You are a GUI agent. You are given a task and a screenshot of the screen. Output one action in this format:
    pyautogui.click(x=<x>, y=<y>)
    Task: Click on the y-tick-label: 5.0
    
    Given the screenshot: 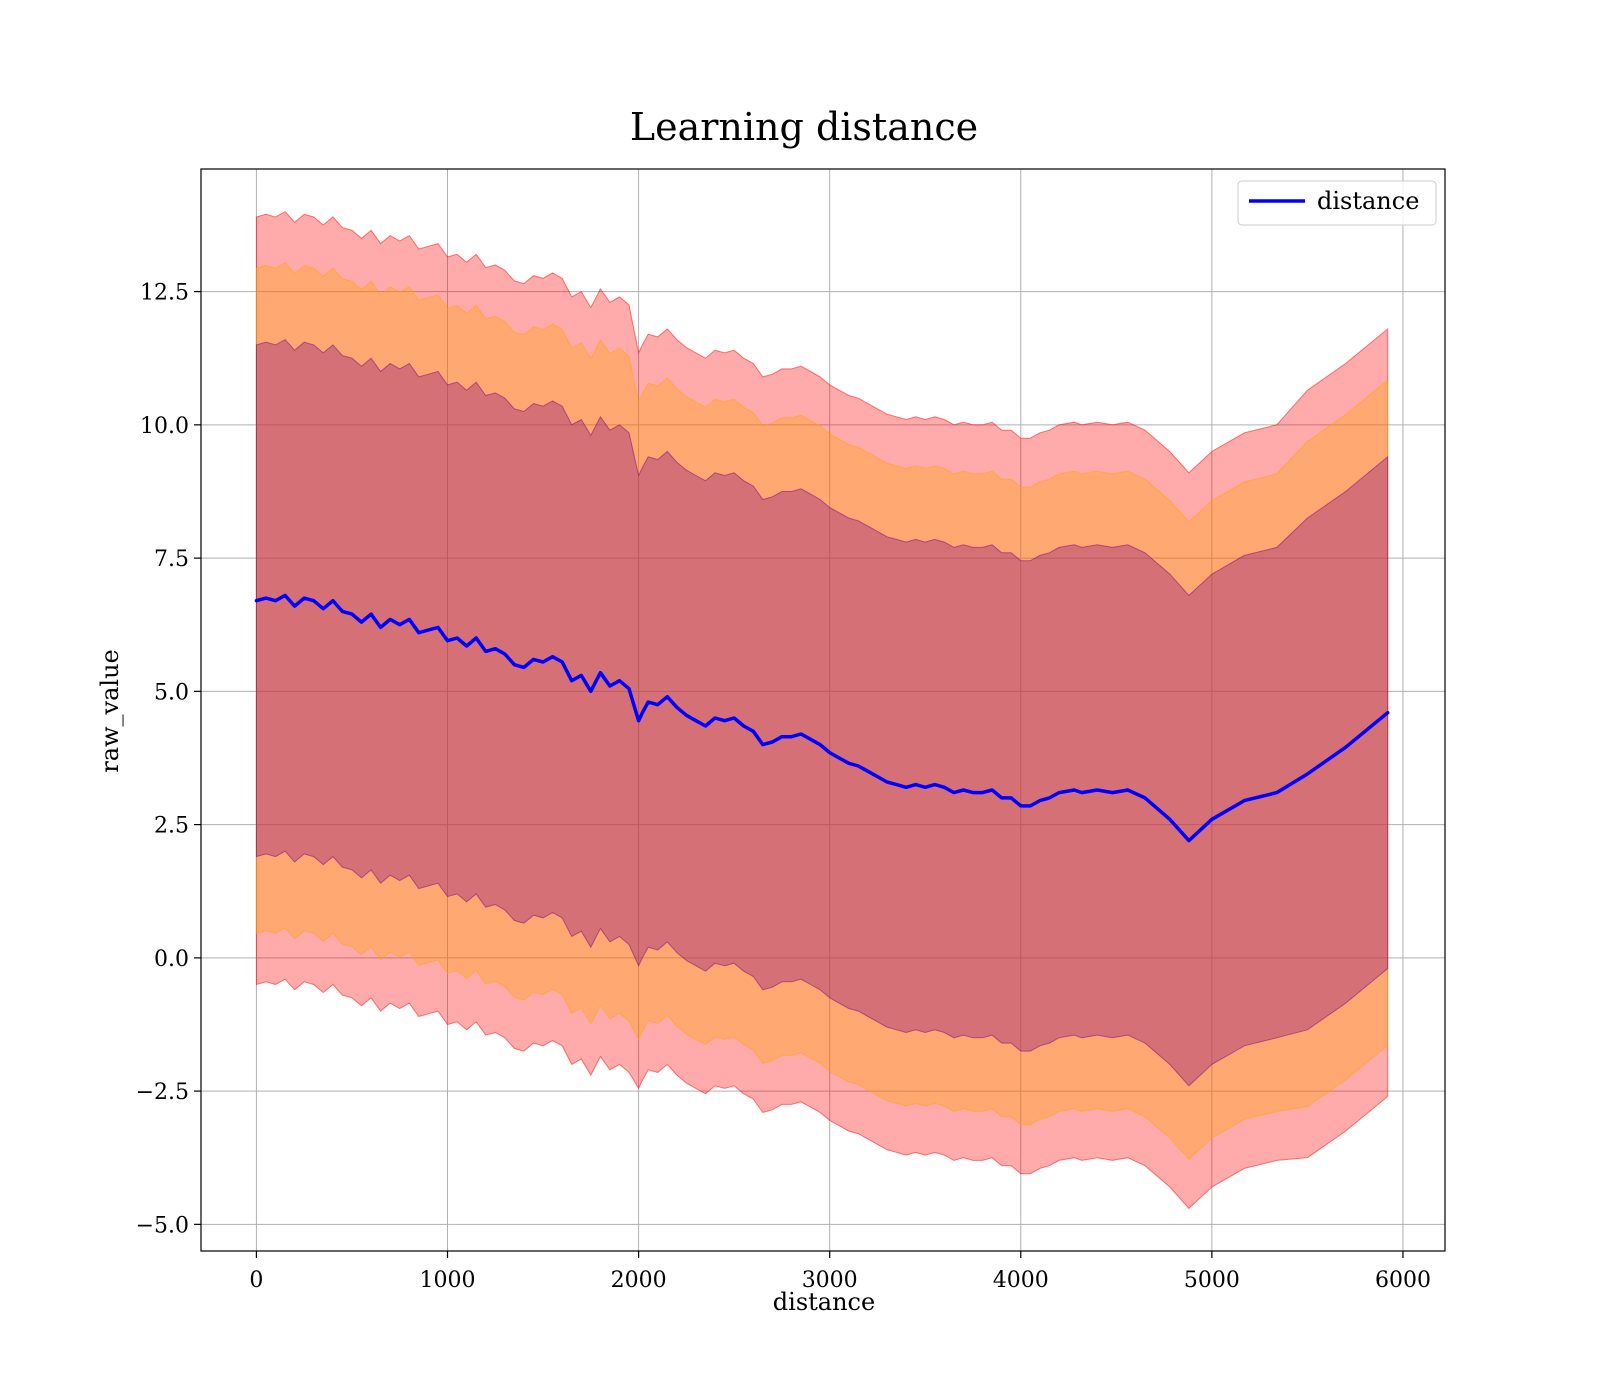 What is the action you would take?
    pyautogui.click(x=171, y=692)
    